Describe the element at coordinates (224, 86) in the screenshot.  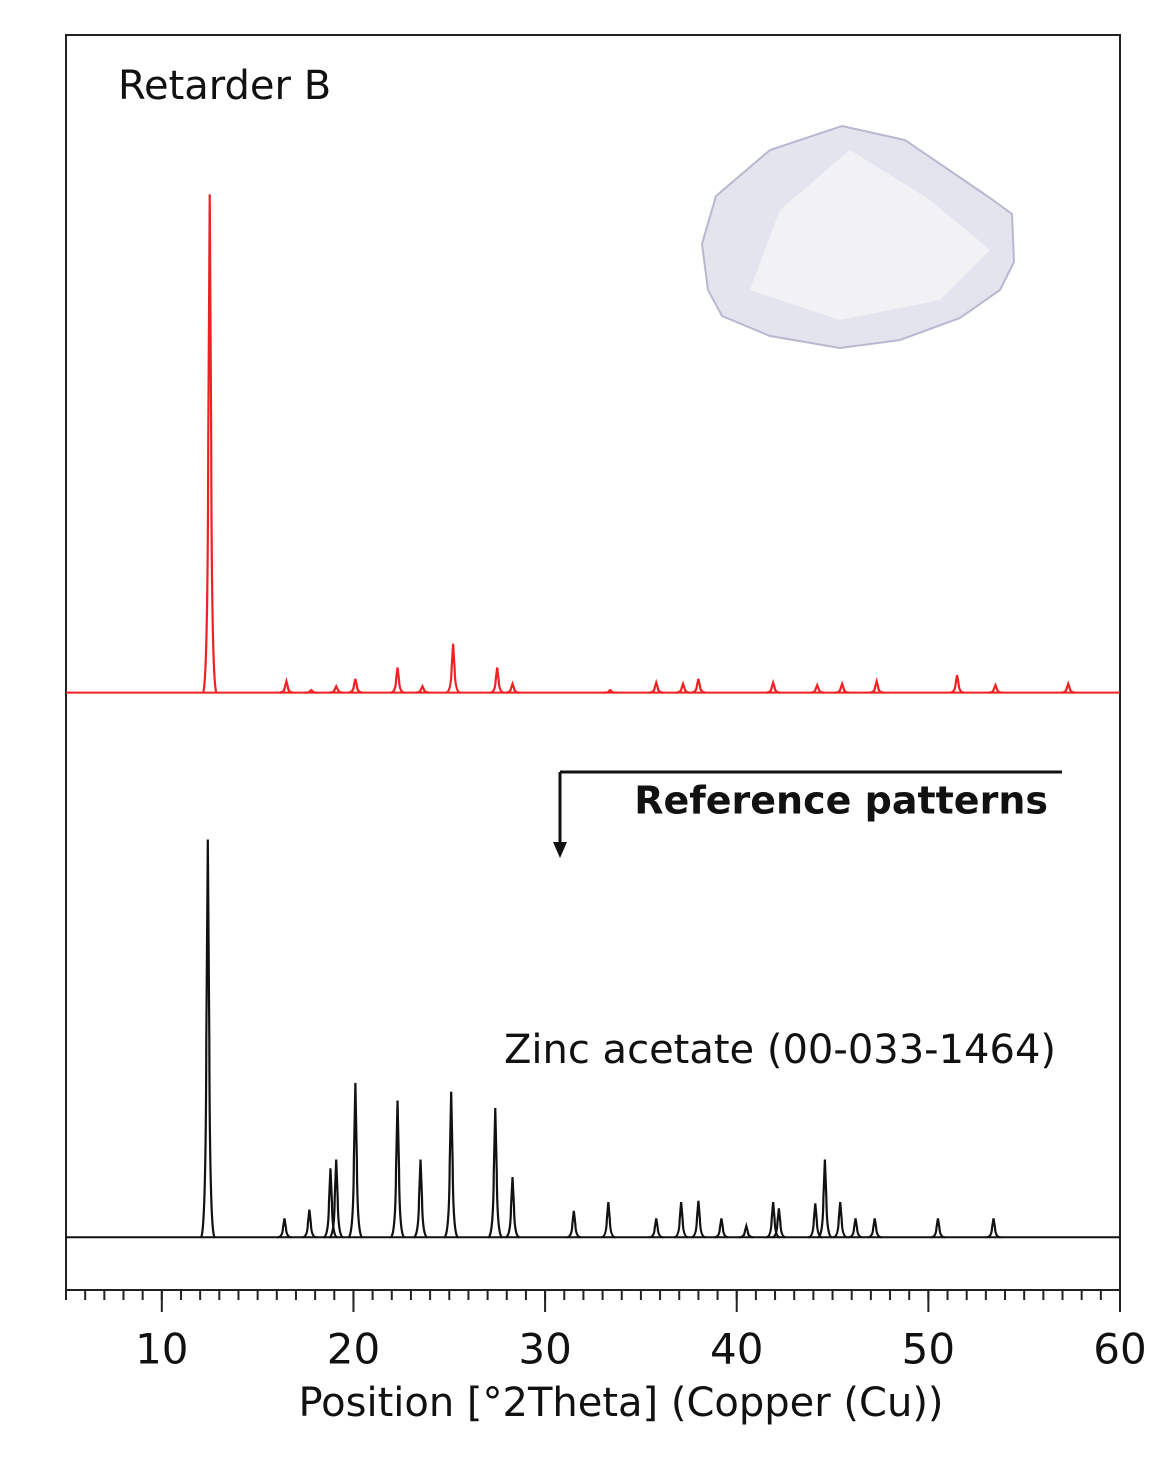
I see `sample-label: Retarder B` at that location.